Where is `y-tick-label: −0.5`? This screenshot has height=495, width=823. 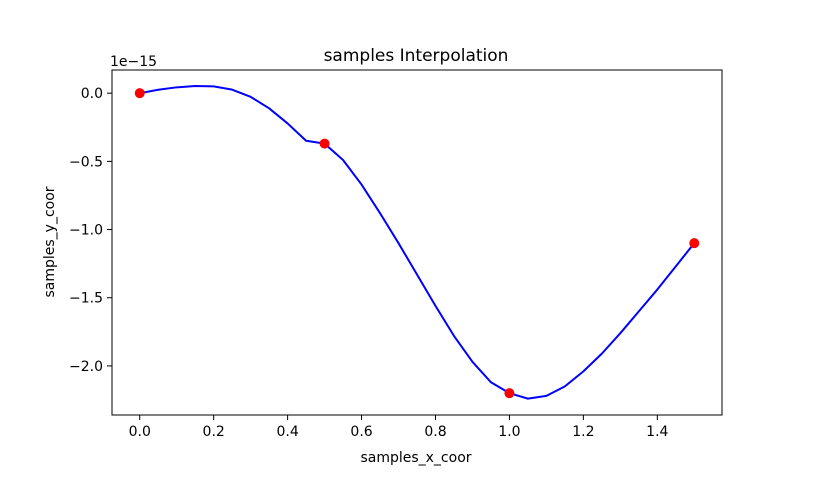 y-tick-label: −0.5 is located at coordinates (86, 162).